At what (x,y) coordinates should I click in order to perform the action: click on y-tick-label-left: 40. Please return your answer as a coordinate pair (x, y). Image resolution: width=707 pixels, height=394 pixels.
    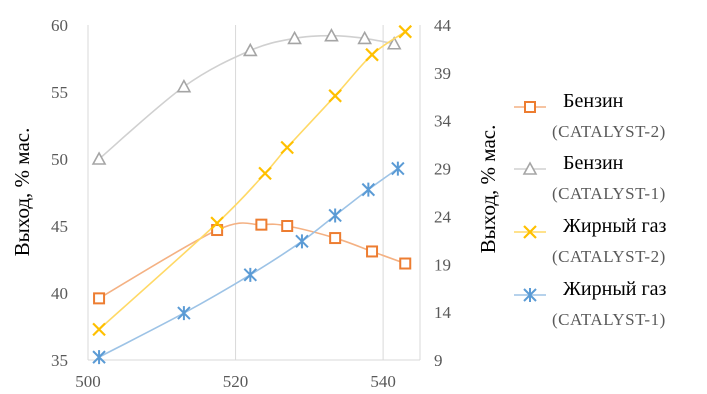
    Looking at the image, I should click on (59, 293).